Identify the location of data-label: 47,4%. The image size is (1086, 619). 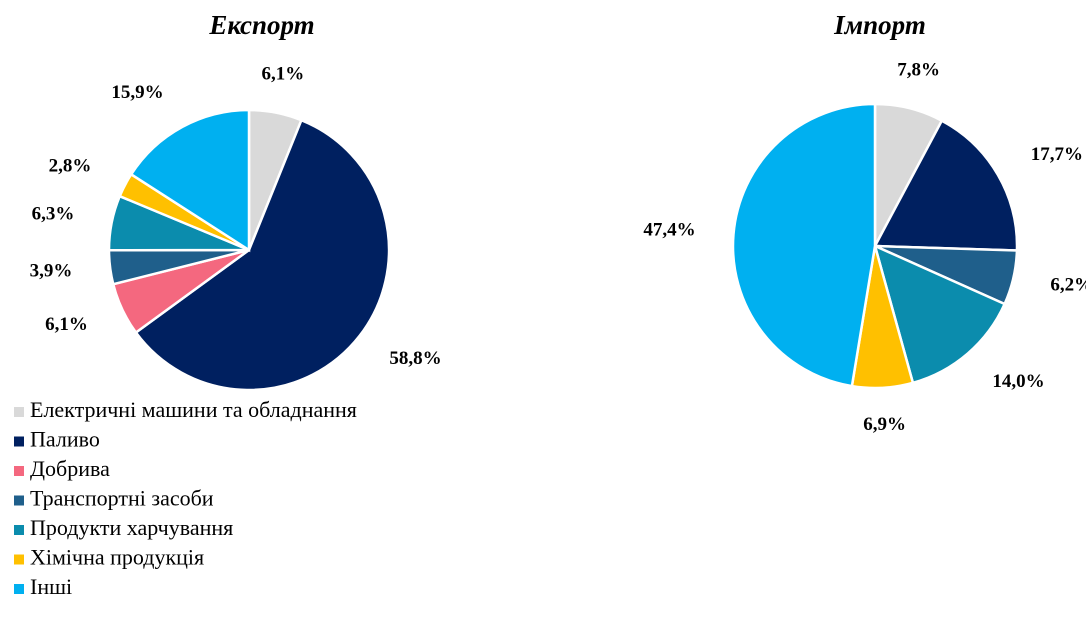
(669, 230).